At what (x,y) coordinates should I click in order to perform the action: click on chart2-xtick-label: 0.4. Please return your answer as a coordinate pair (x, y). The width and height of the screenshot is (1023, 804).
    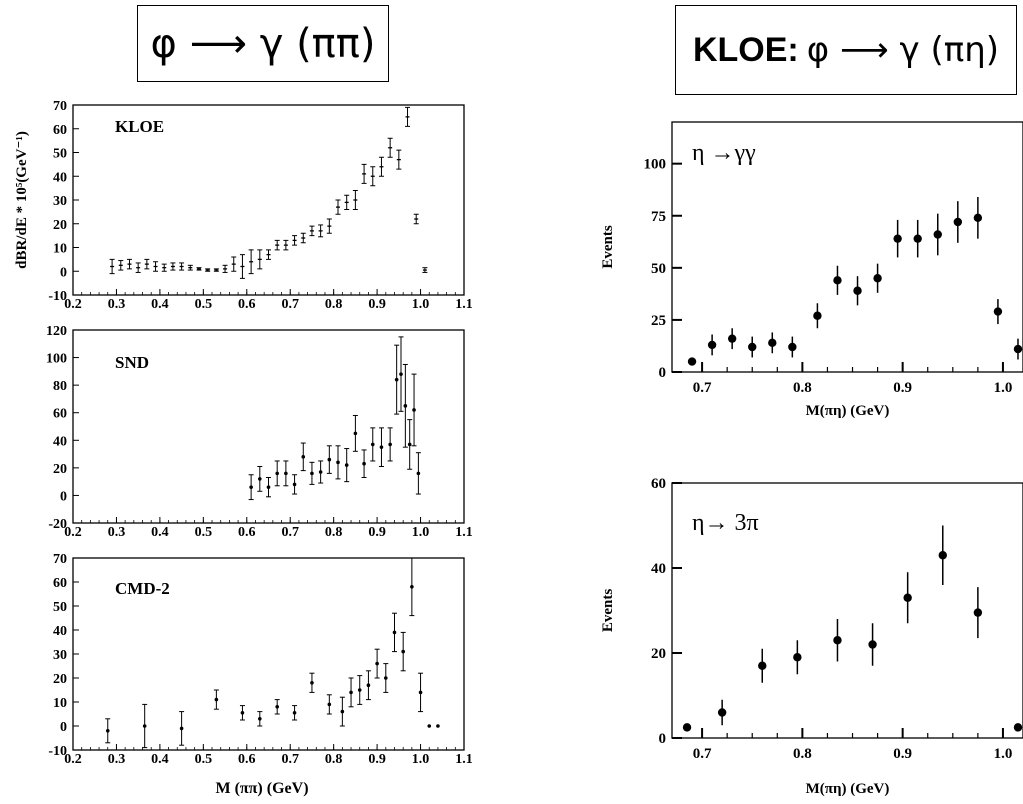
    Looking at the image, I should click on (160, 759).